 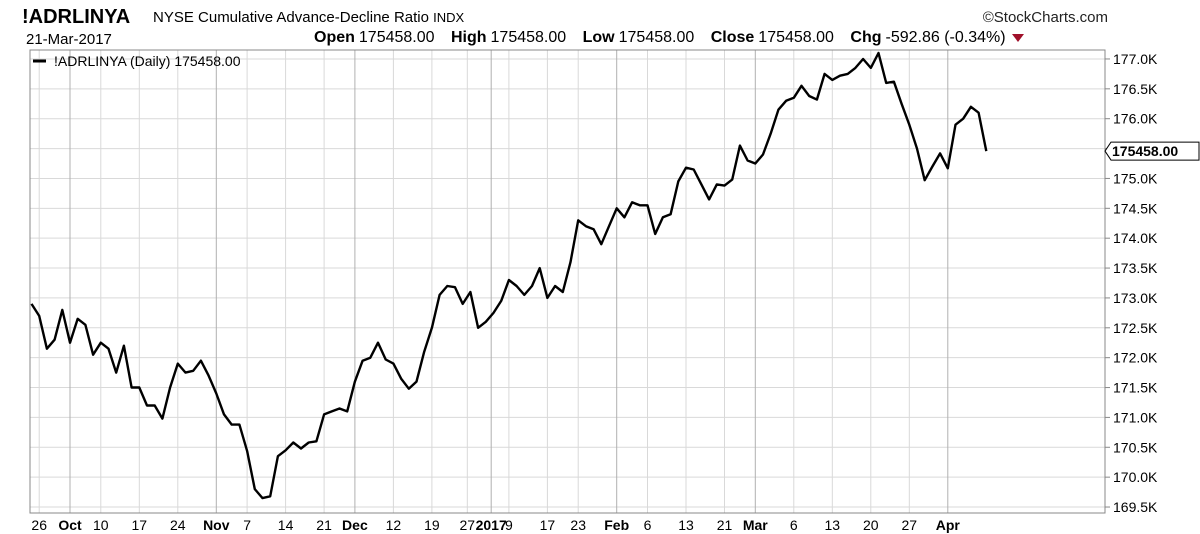 What do you see at coordinates (1135, 388) in the screenshot?
I see `y-tick-label: 171.5K` at bounding box center [1135, 388].